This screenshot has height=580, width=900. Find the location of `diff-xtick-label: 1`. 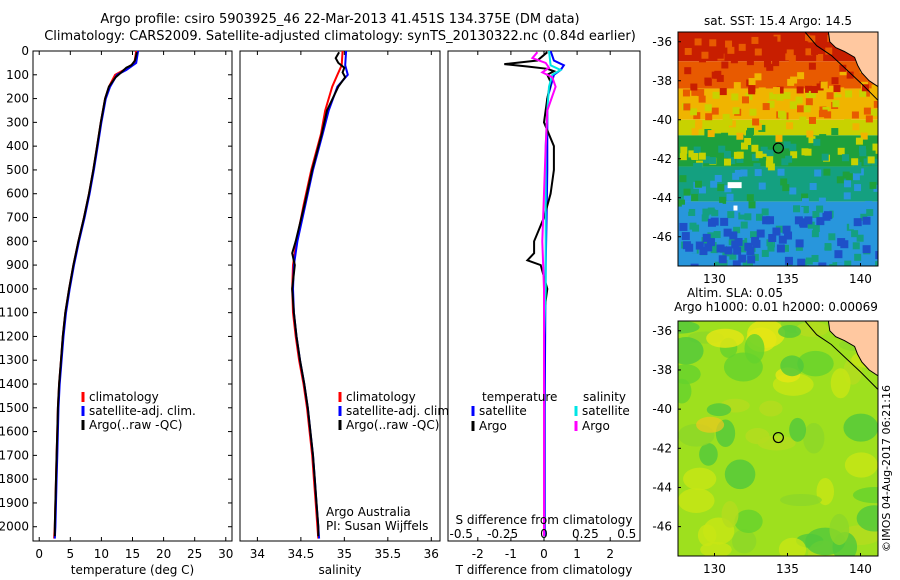

diff-xtick-label: 1 is located at coordinates (577, 554).